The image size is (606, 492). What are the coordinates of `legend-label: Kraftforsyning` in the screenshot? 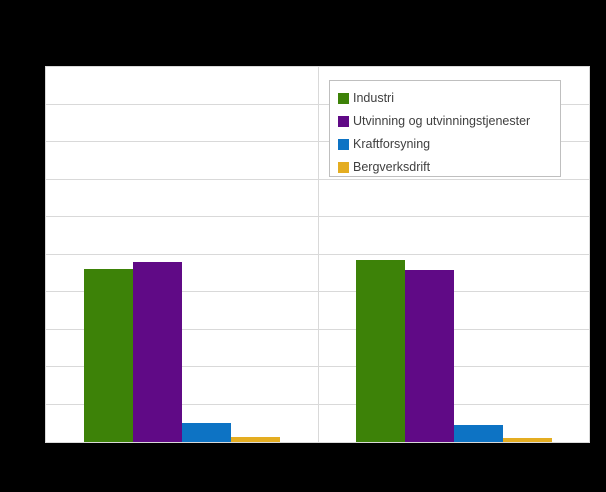 It's located at (392, 144).